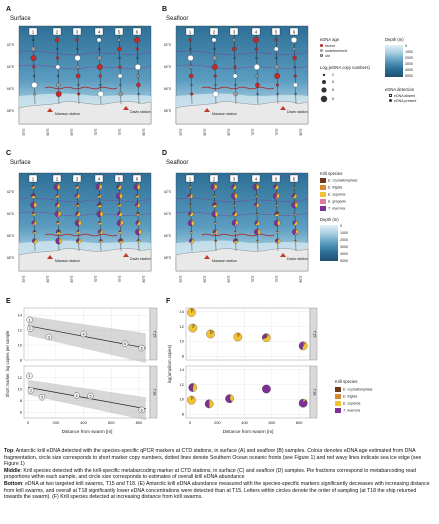  I want to click on map-panel-d-lon-label: 55°E, so click(181, 279).